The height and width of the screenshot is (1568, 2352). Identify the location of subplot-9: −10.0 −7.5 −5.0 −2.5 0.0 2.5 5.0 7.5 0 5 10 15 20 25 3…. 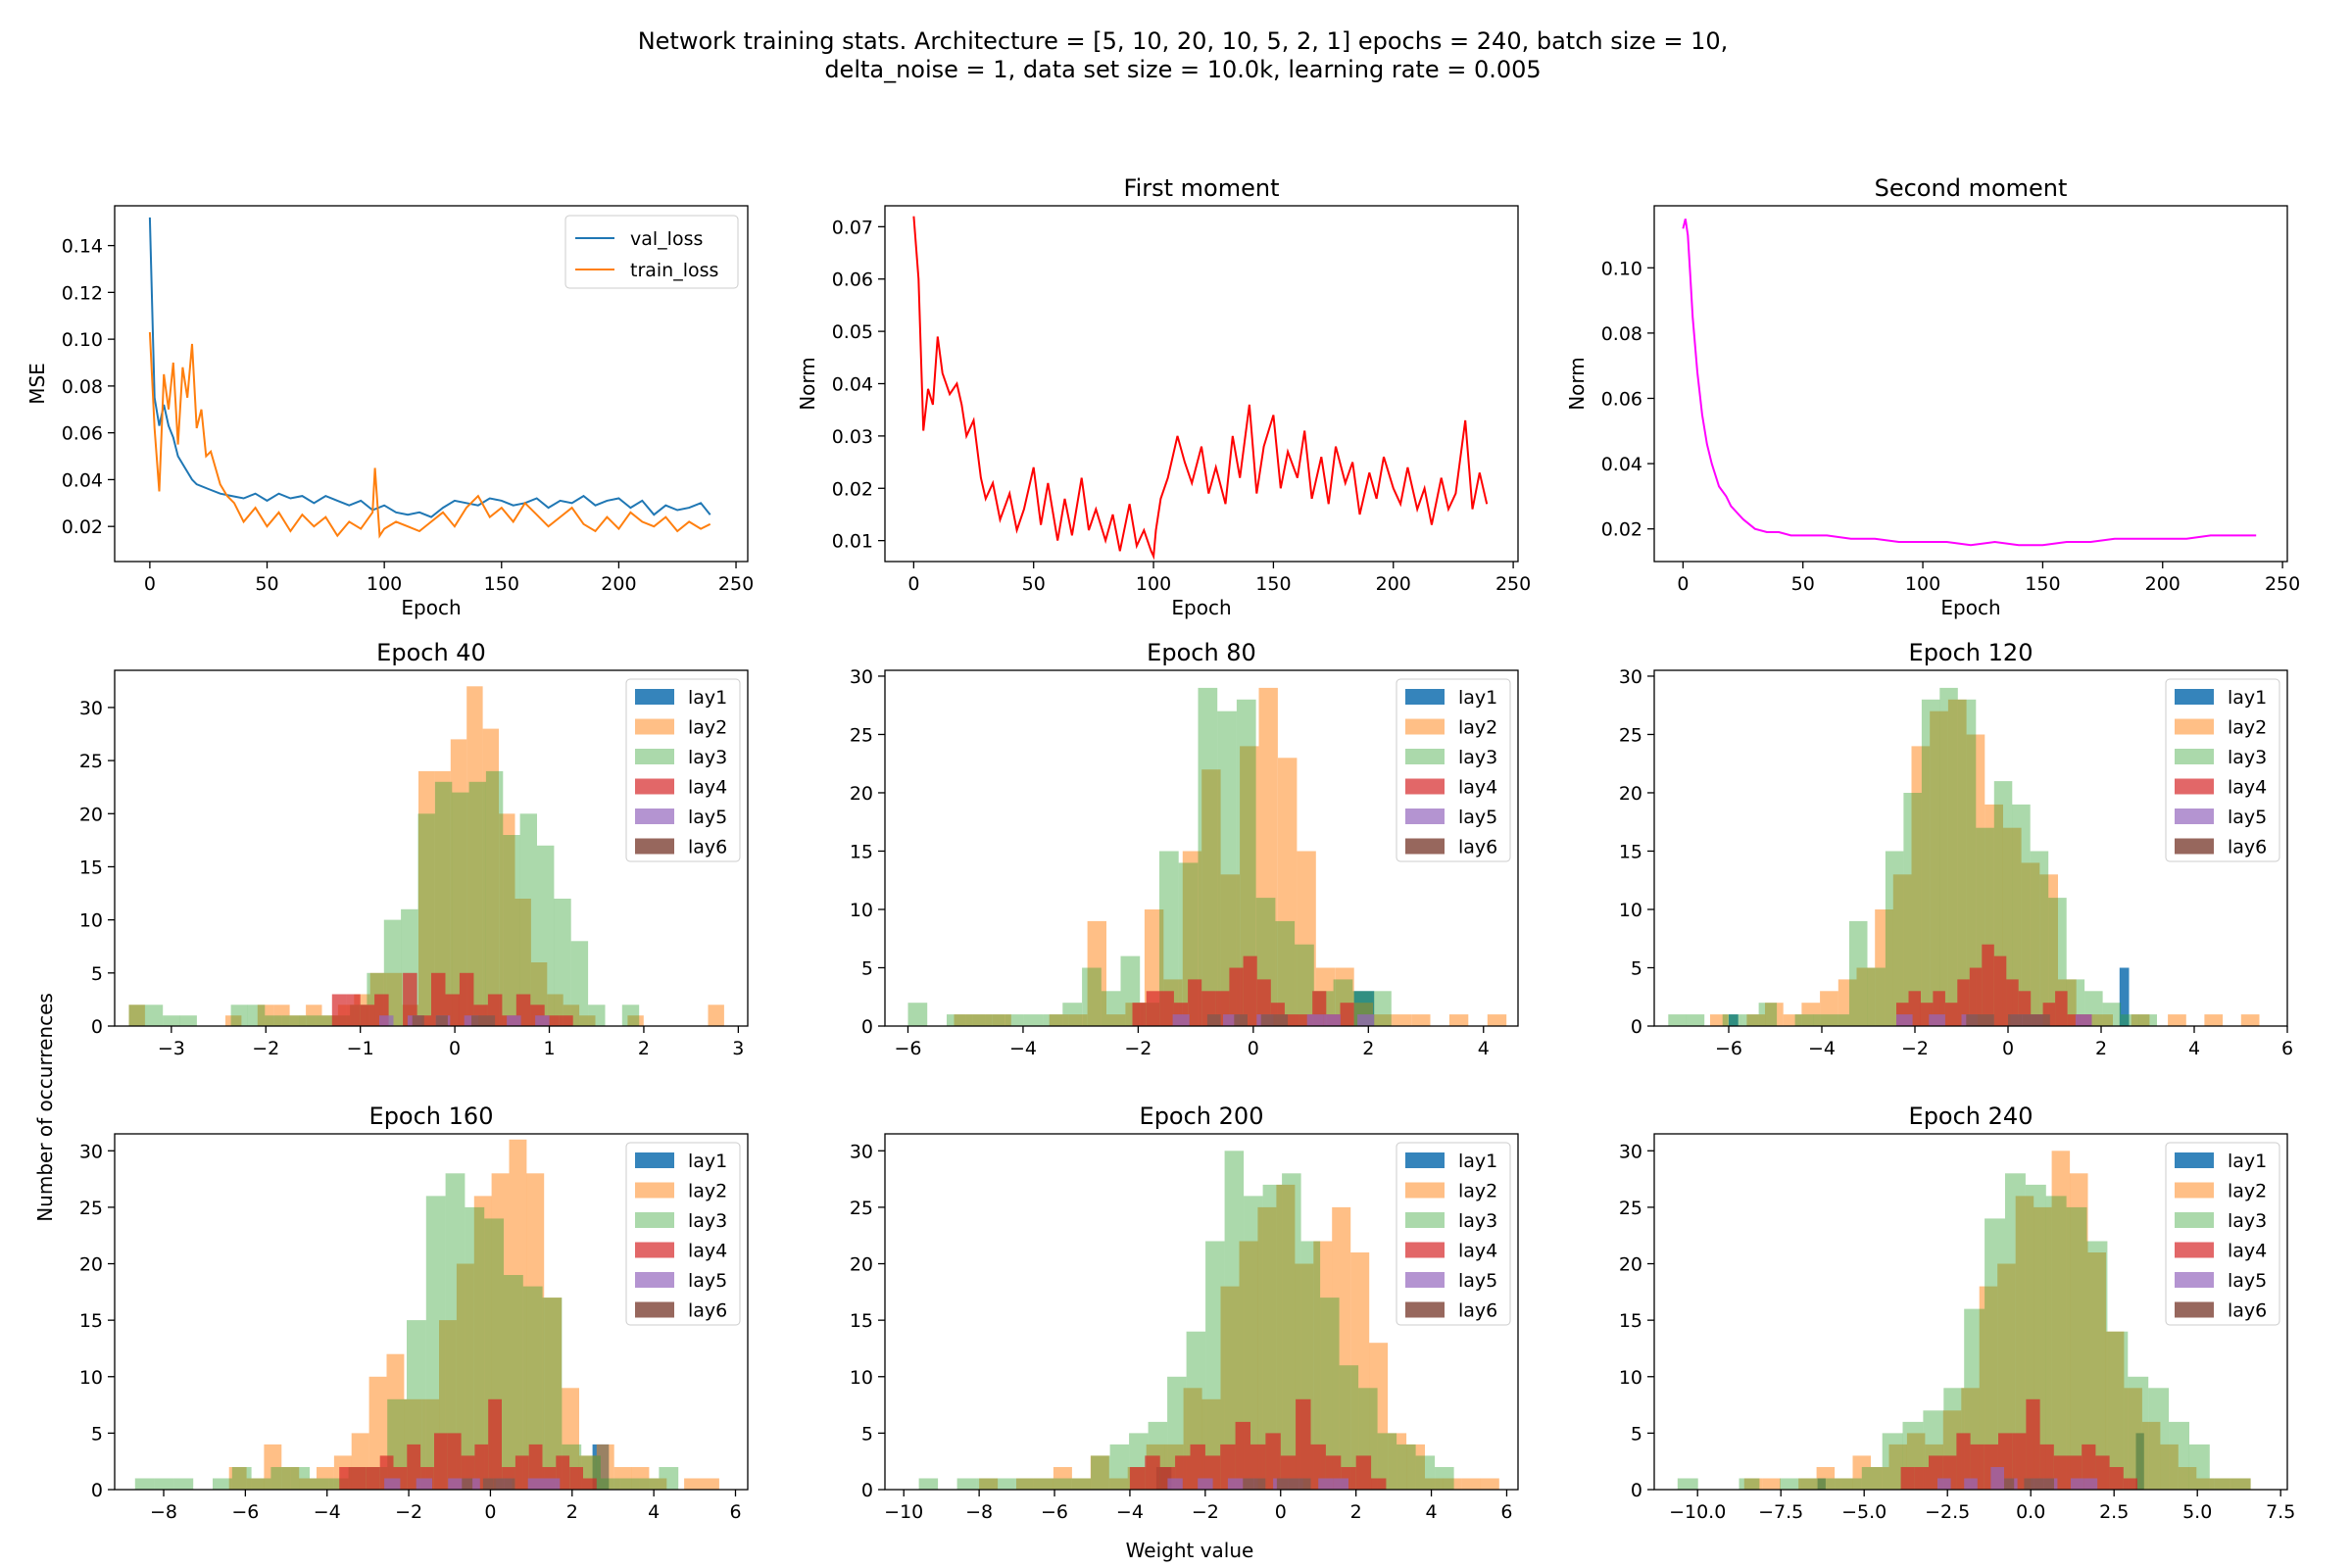
(1957, 1312).